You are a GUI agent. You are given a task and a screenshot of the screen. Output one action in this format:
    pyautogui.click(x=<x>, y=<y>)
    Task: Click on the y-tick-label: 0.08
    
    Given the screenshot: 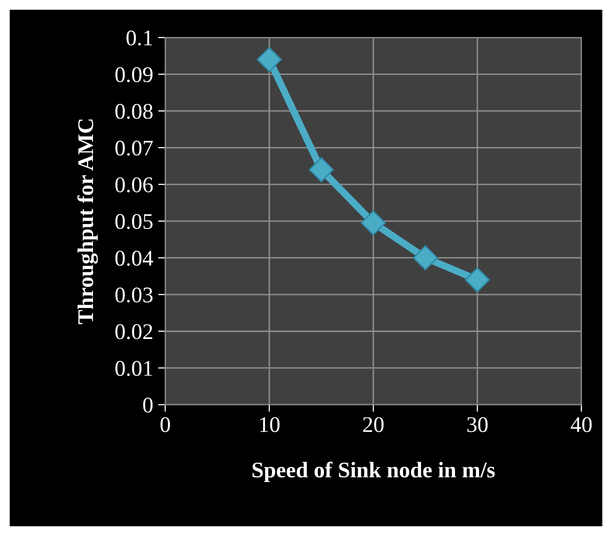 What is the action you would take?
    pyautogui.click(x=134, y=111)
    